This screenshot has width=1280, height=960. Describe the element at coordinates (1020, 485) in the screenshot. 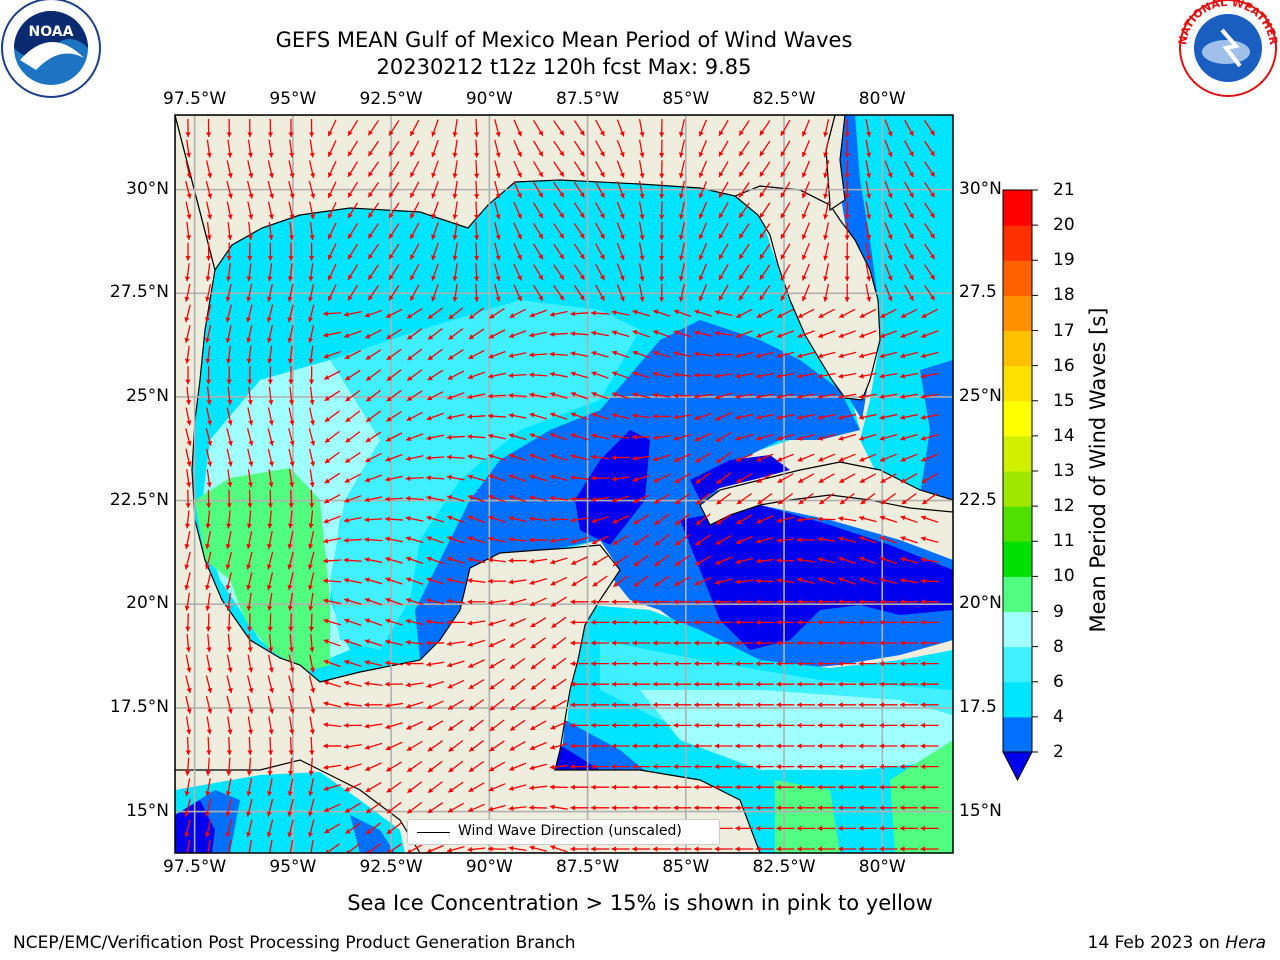

I see `colorbar` at that location.